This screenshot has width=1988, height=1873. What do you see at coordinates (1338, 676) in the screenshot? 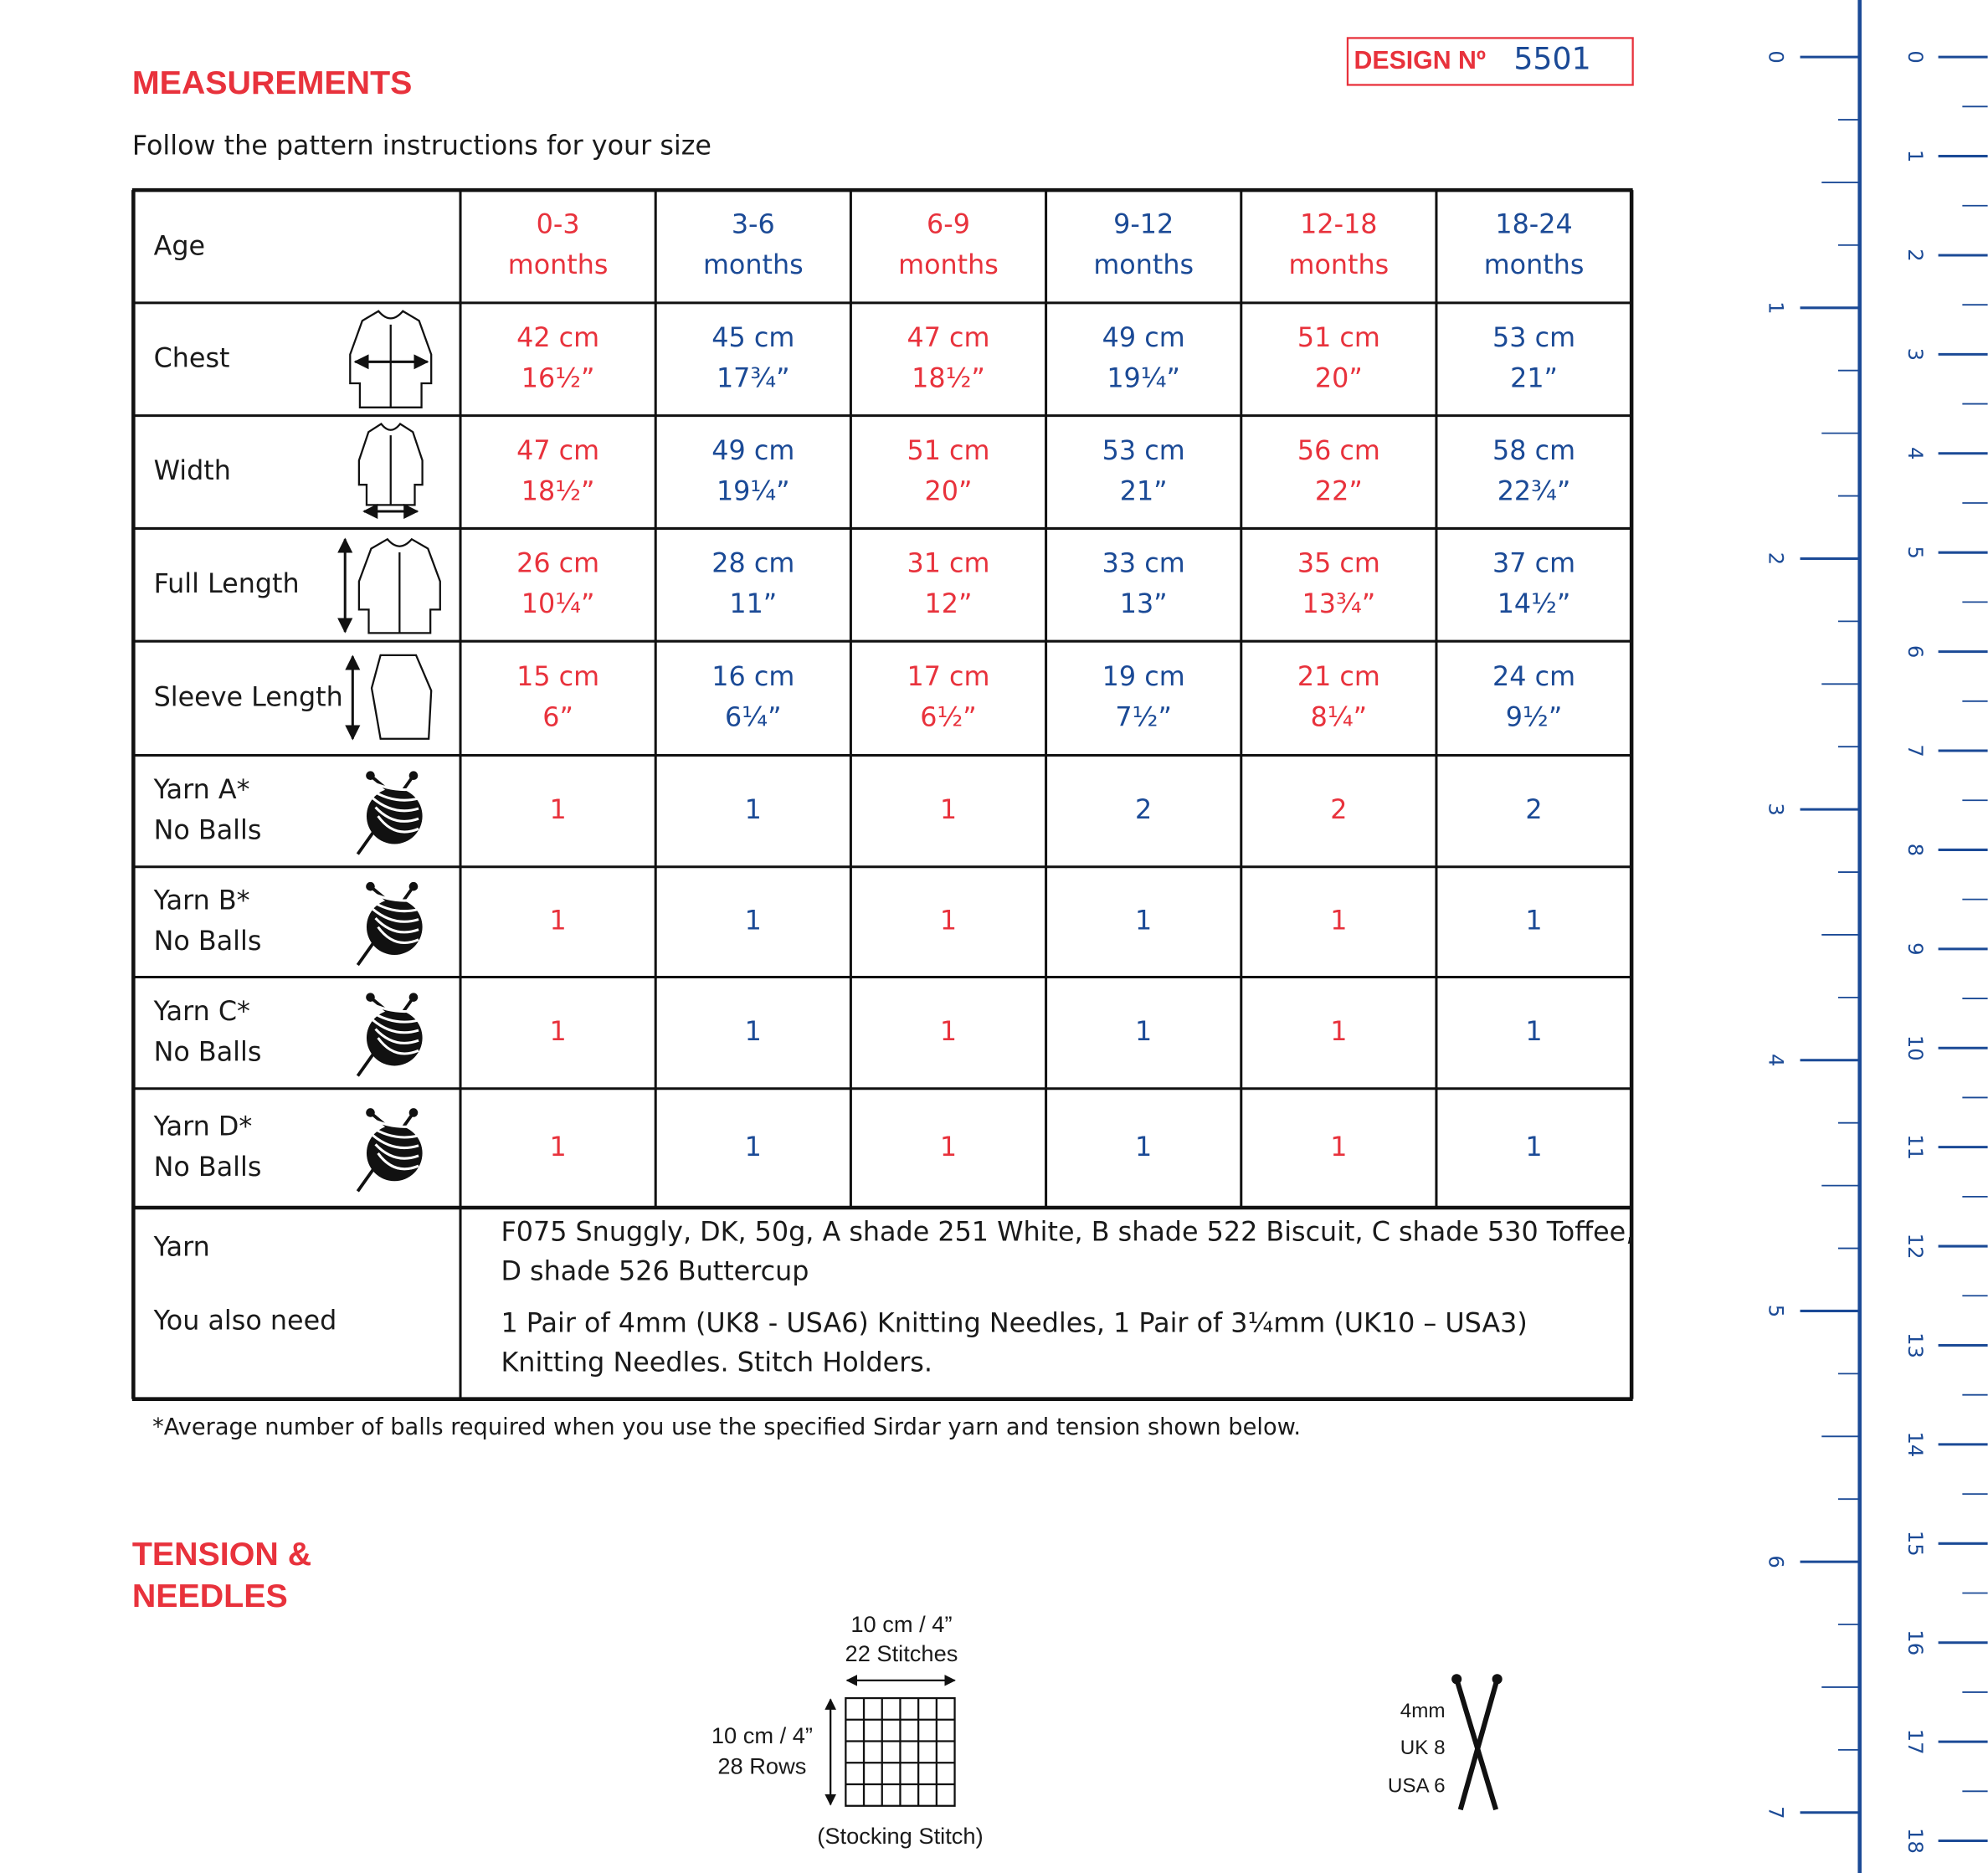
I see `cell-value: 21 cm` at bounding box center [1338, 676].